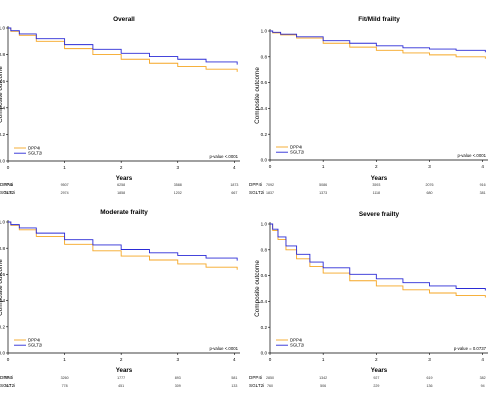 Image resolution: width=495 pixels, height=400 pixels. Describe the element at coordinates (178, 185) in the screenshot. I see `risk-count: 3588` at that location.